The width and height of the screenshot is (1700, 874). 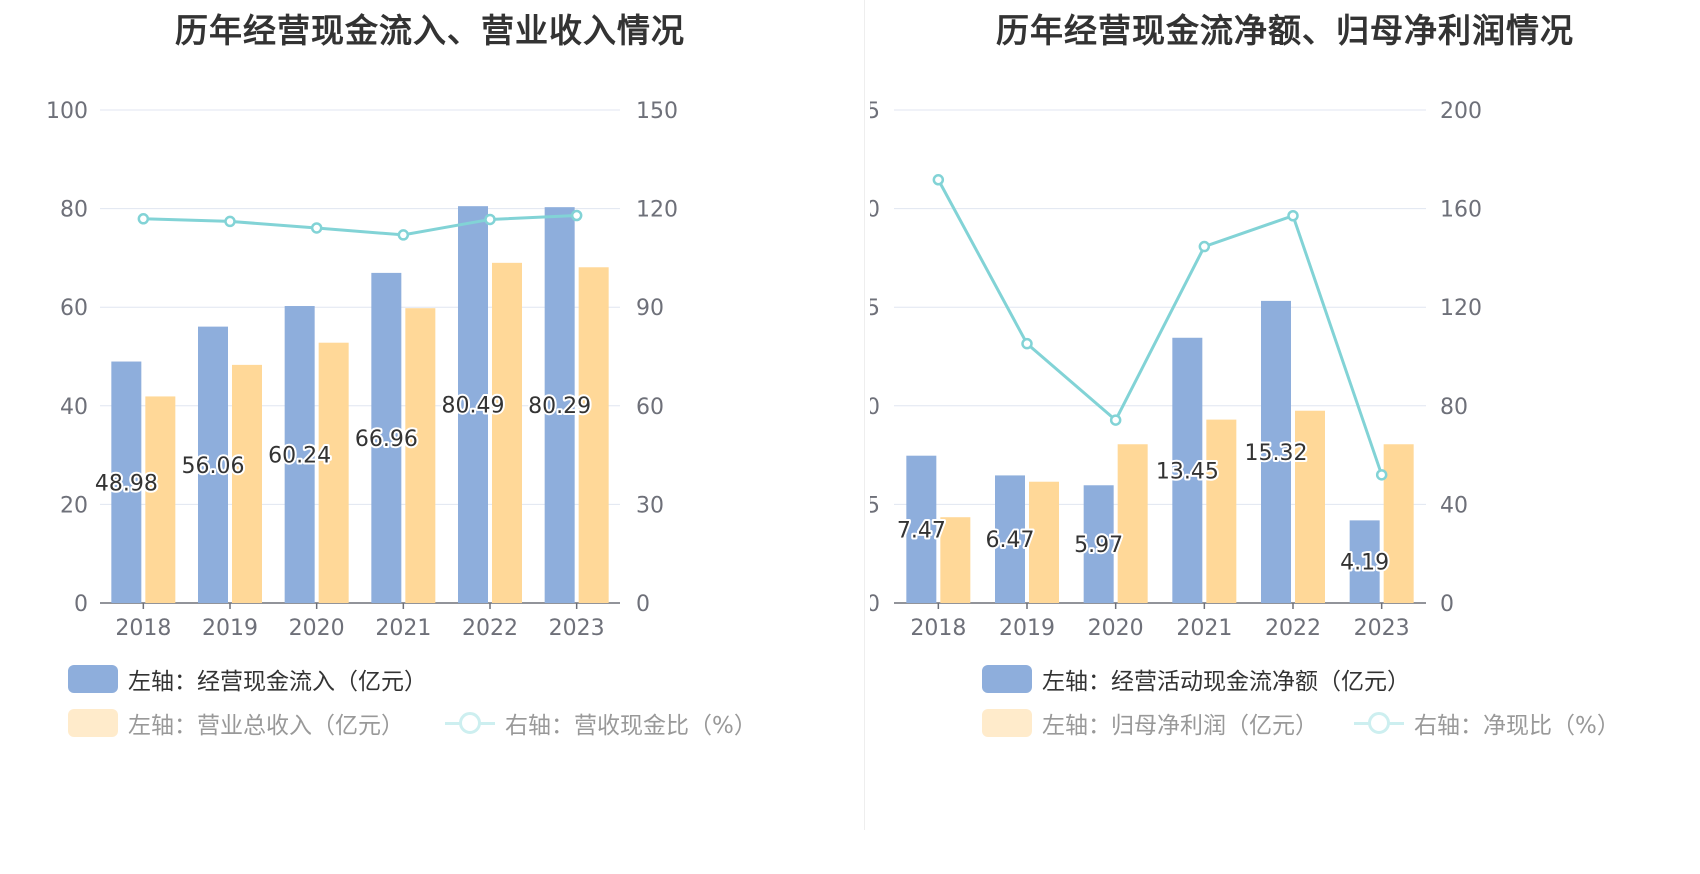 I want to click on data-label: 6.47, so click(x=1010, y=540).